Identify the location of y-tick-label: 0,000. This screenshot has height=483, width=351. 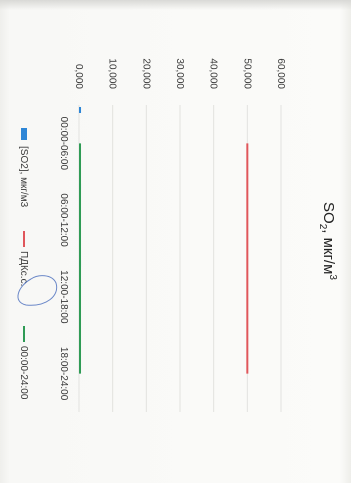
(78, 76).